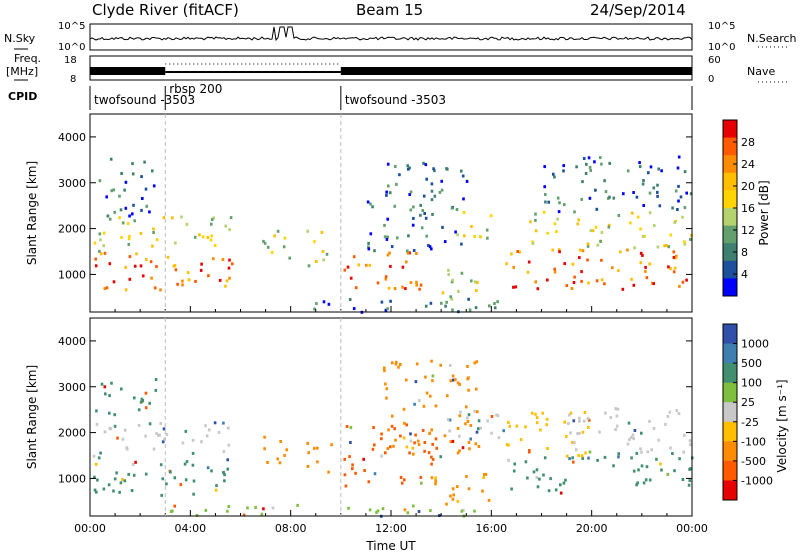 This screenshot has height=554, width=800. What do you see at coordinates (761, 71) in the screenshot?
I see `nave-label: Nave` at bounding box center [761, 71].